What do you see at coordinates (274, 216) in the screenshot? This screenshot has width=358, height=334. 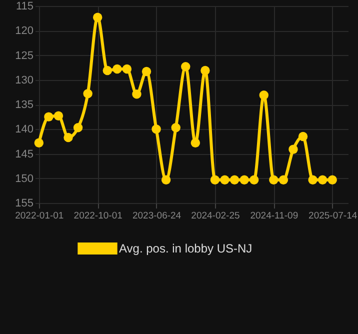 I see `x-tick-label: 2024-11-09` at bounding box center [274, 216].